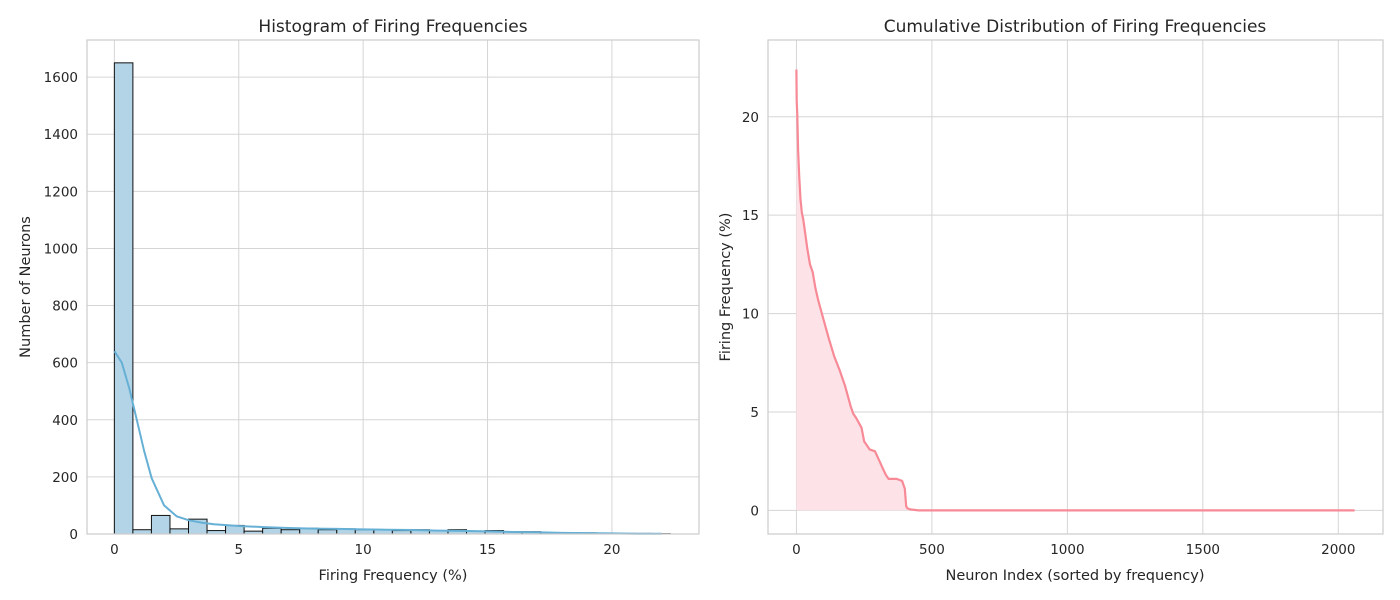  I want to click on histogram-x-tick-label: 15, so click(487, 550).